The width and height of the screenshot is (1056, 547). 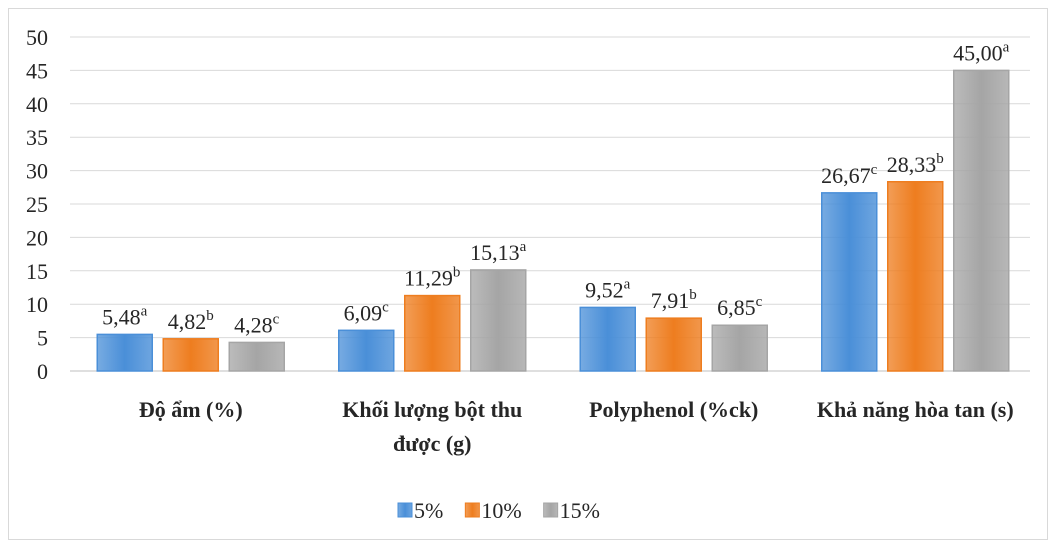 What do you see at coordinates (37, 137) in the screenshot?
I see `y-tick-label: 35` at bounding box center [37, 137].